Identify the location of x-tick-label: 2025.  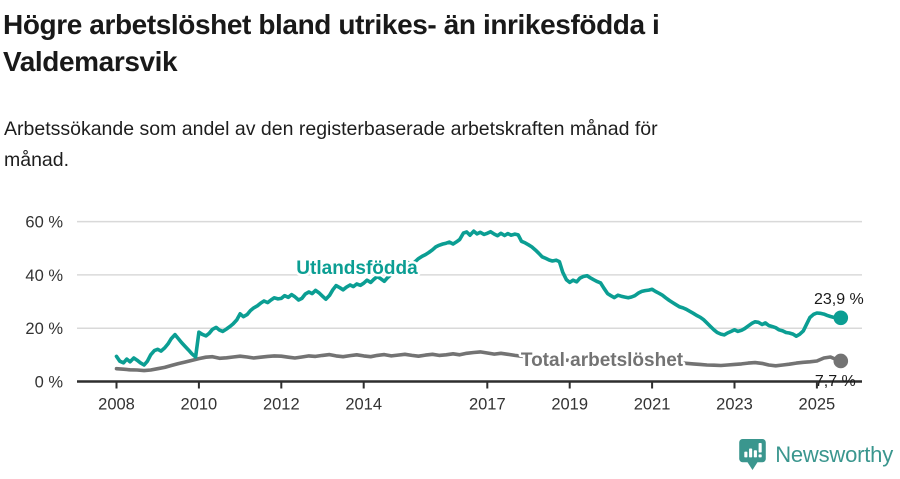
(817, 405).